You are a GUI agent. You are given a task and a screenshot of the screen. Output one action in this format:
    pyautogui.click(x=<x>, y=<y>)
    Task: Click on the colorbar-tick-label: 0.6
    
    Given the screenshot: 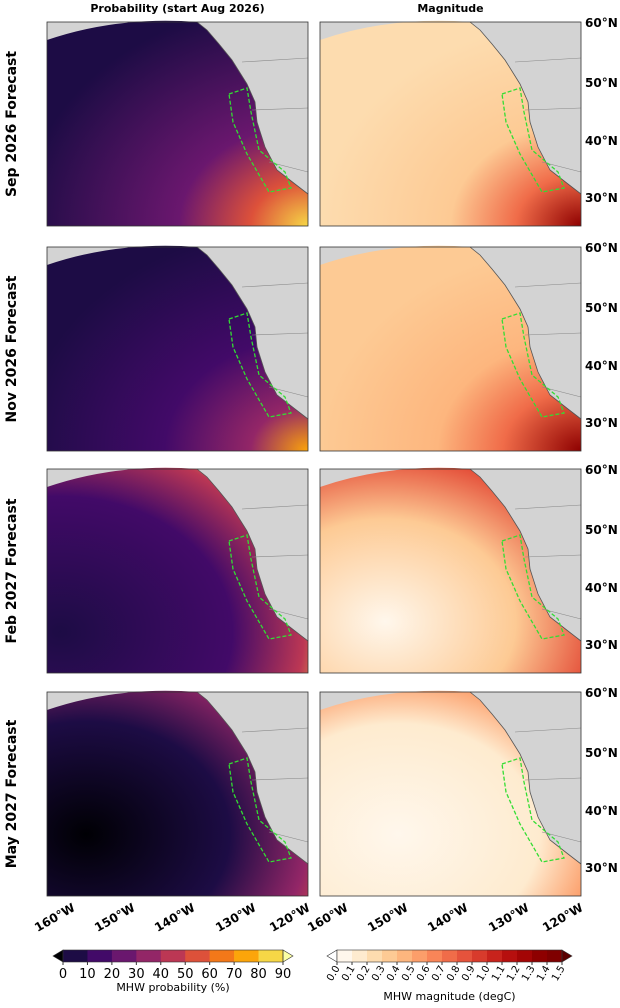 What is the action you would take?
    pyautogui.click(x=423, y=973)
    